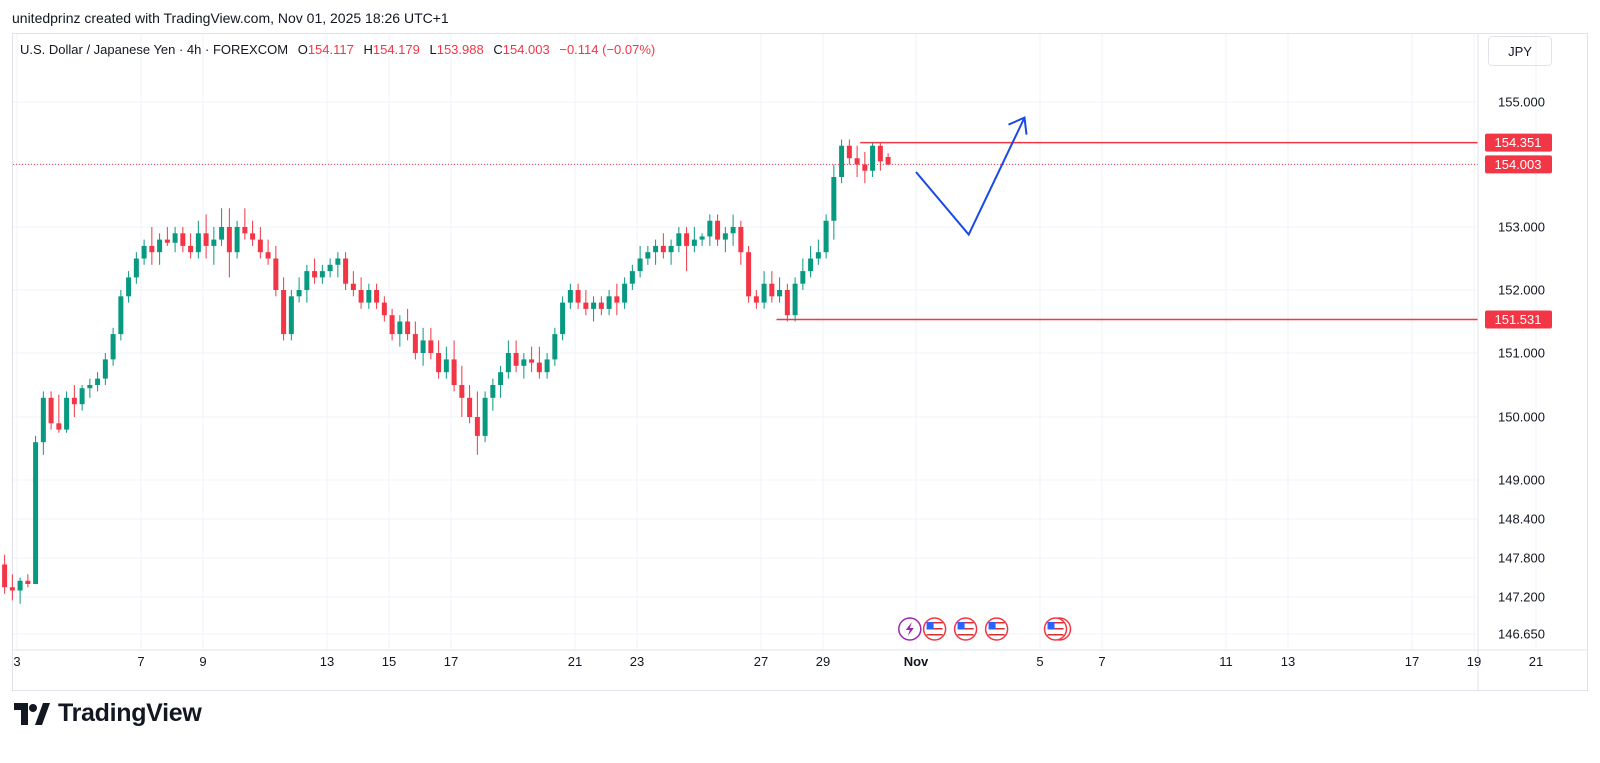  Describe the element at coordinates (433, 49) in the screenshot. I see `low-label: L` at that location.